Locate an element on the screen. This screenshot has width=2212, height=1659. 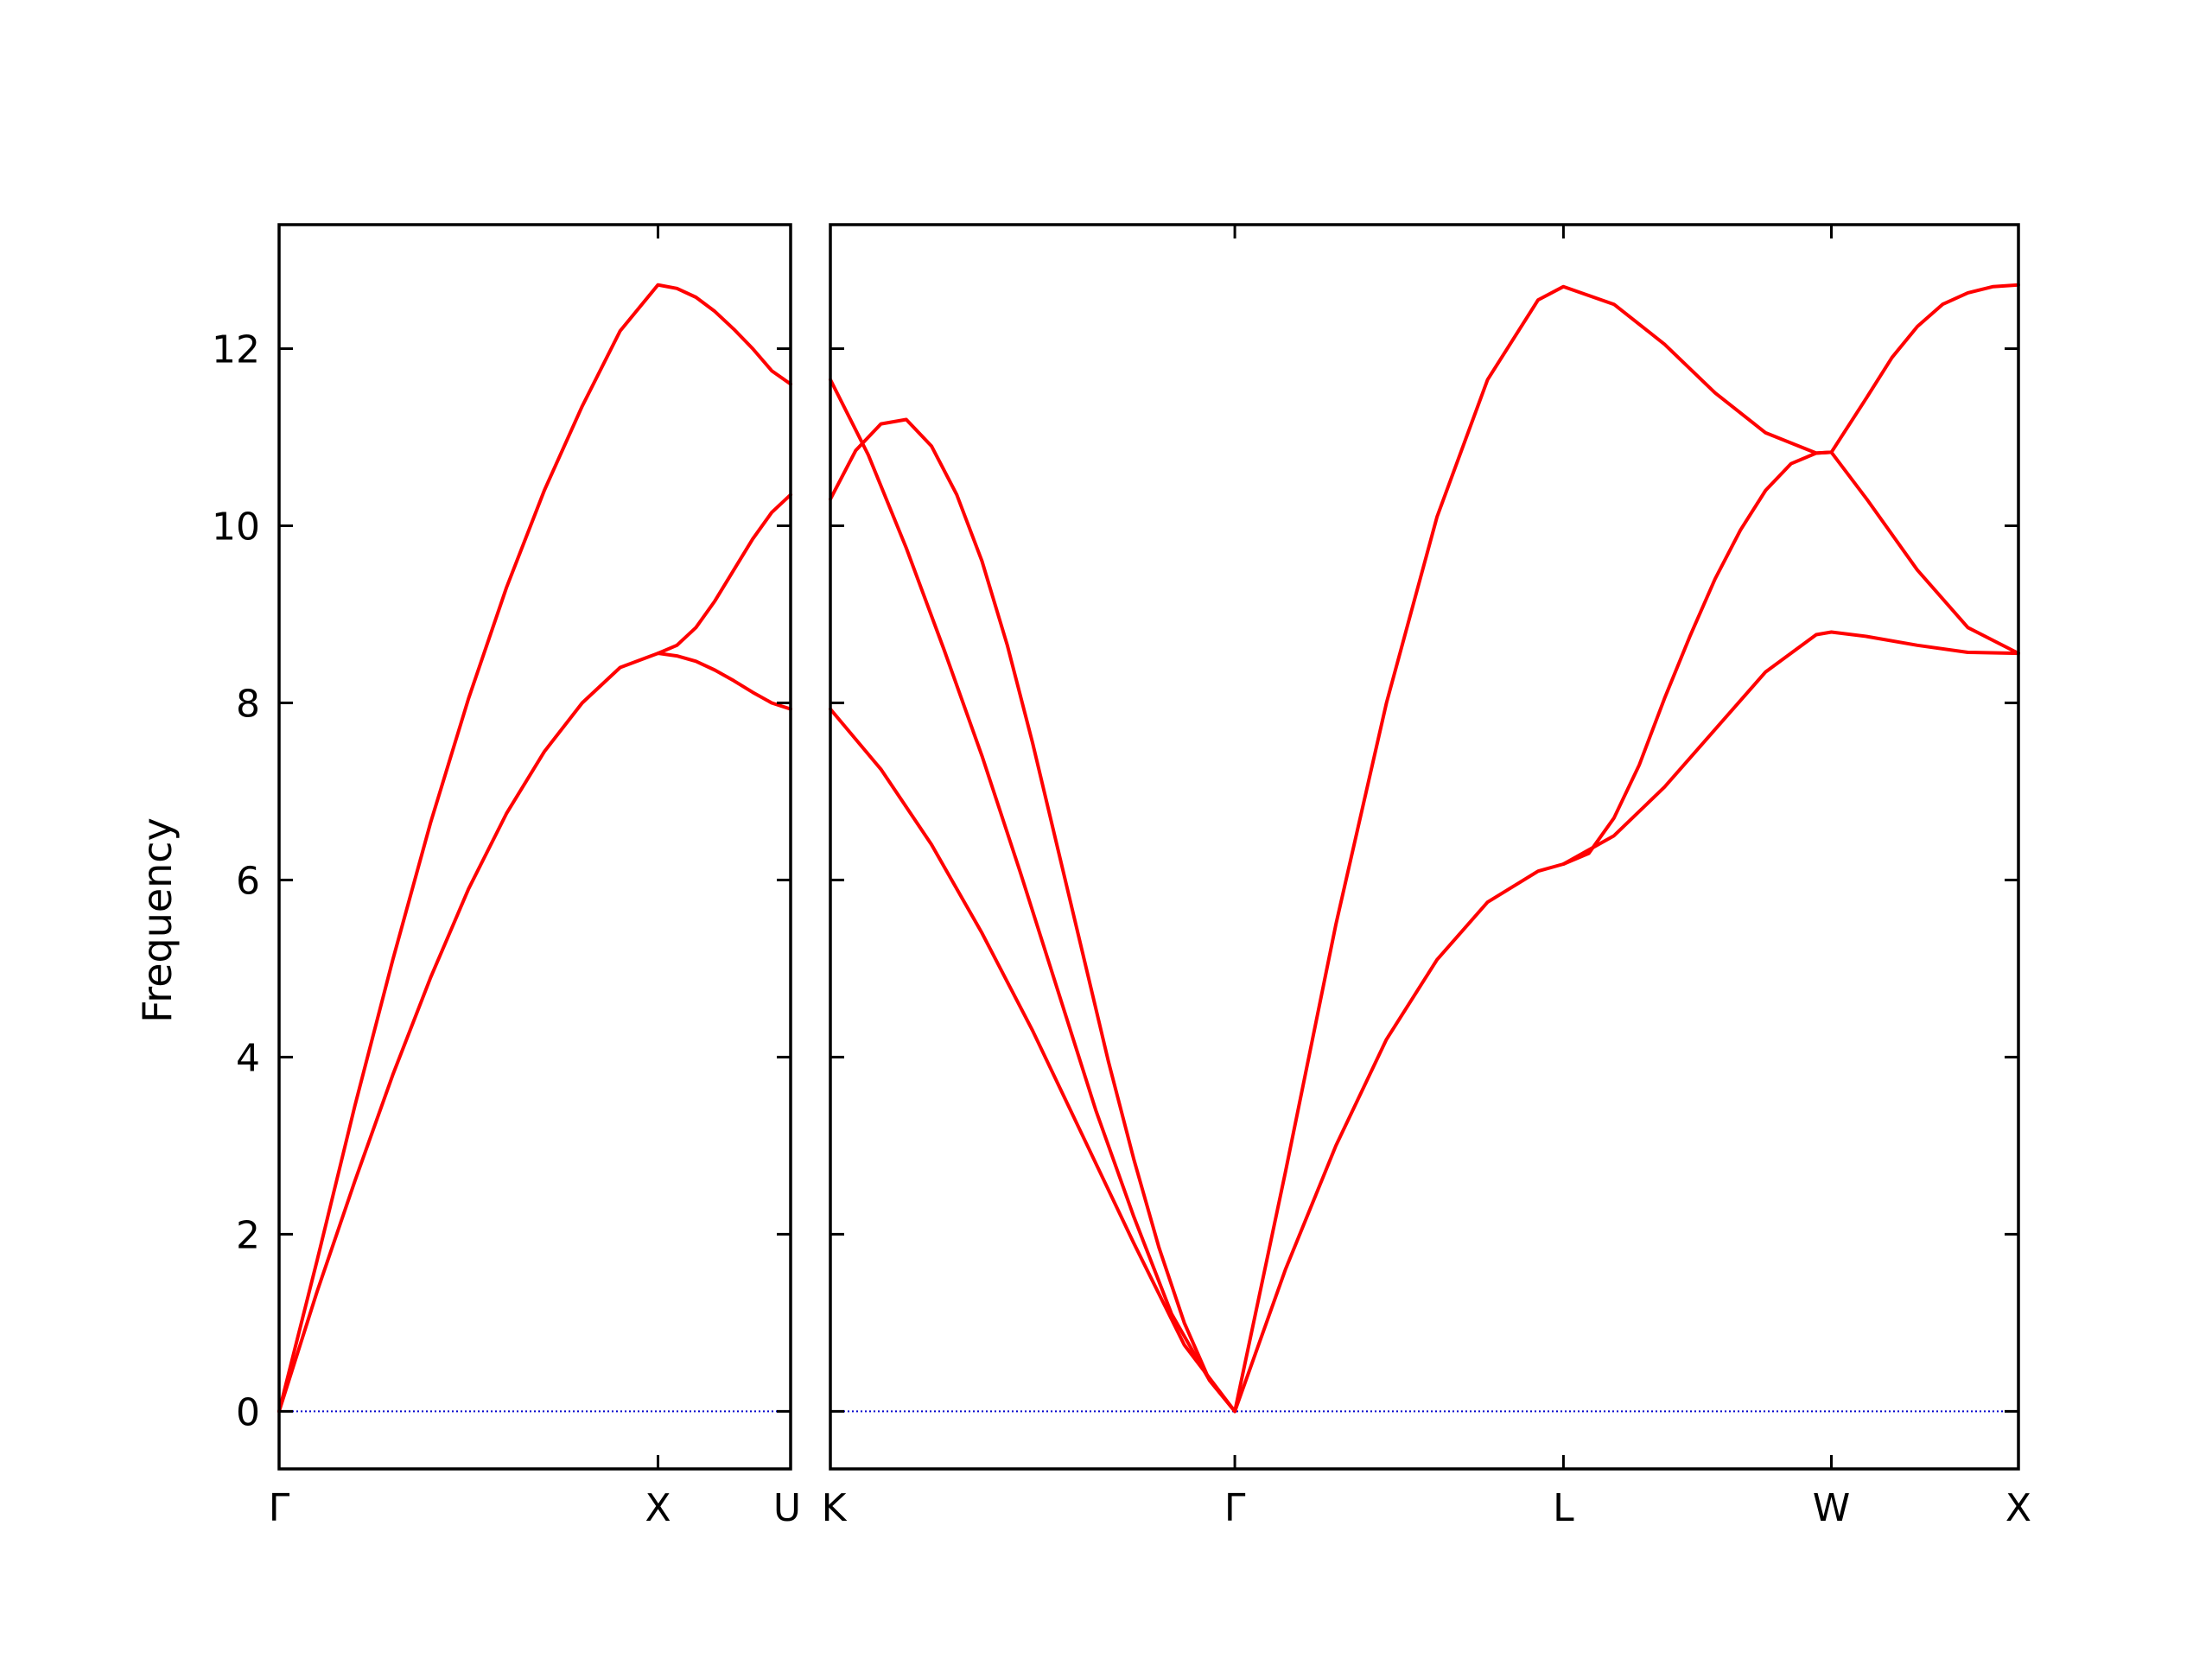
y-axis-label: Frequency is located at coordinates (157, 920).